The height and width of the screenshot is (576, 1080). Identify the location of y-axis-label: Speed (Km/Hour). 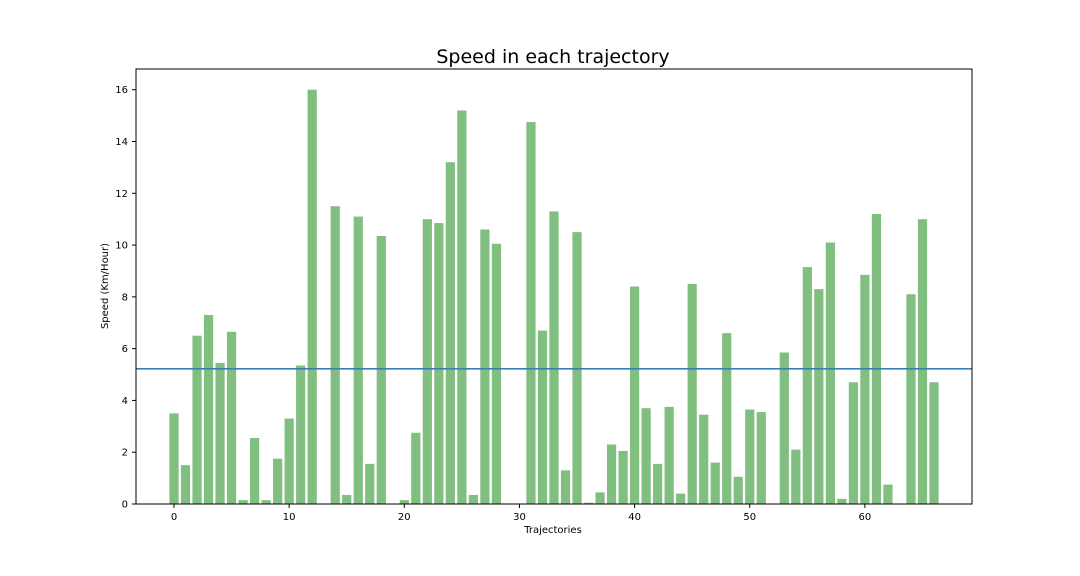
(105, 286).